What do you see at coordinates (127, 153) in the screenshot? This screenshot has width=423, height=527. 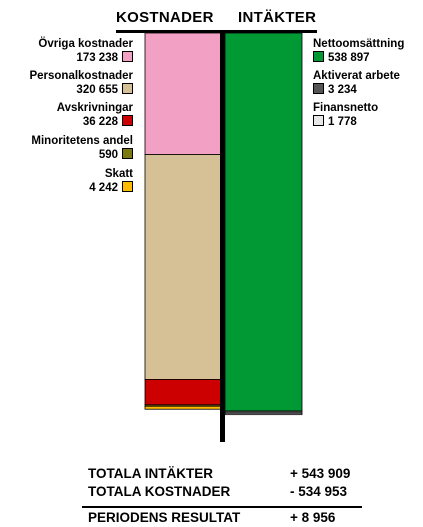 I see `legend-swatch-minoritet` at bounding box center [127, 153].